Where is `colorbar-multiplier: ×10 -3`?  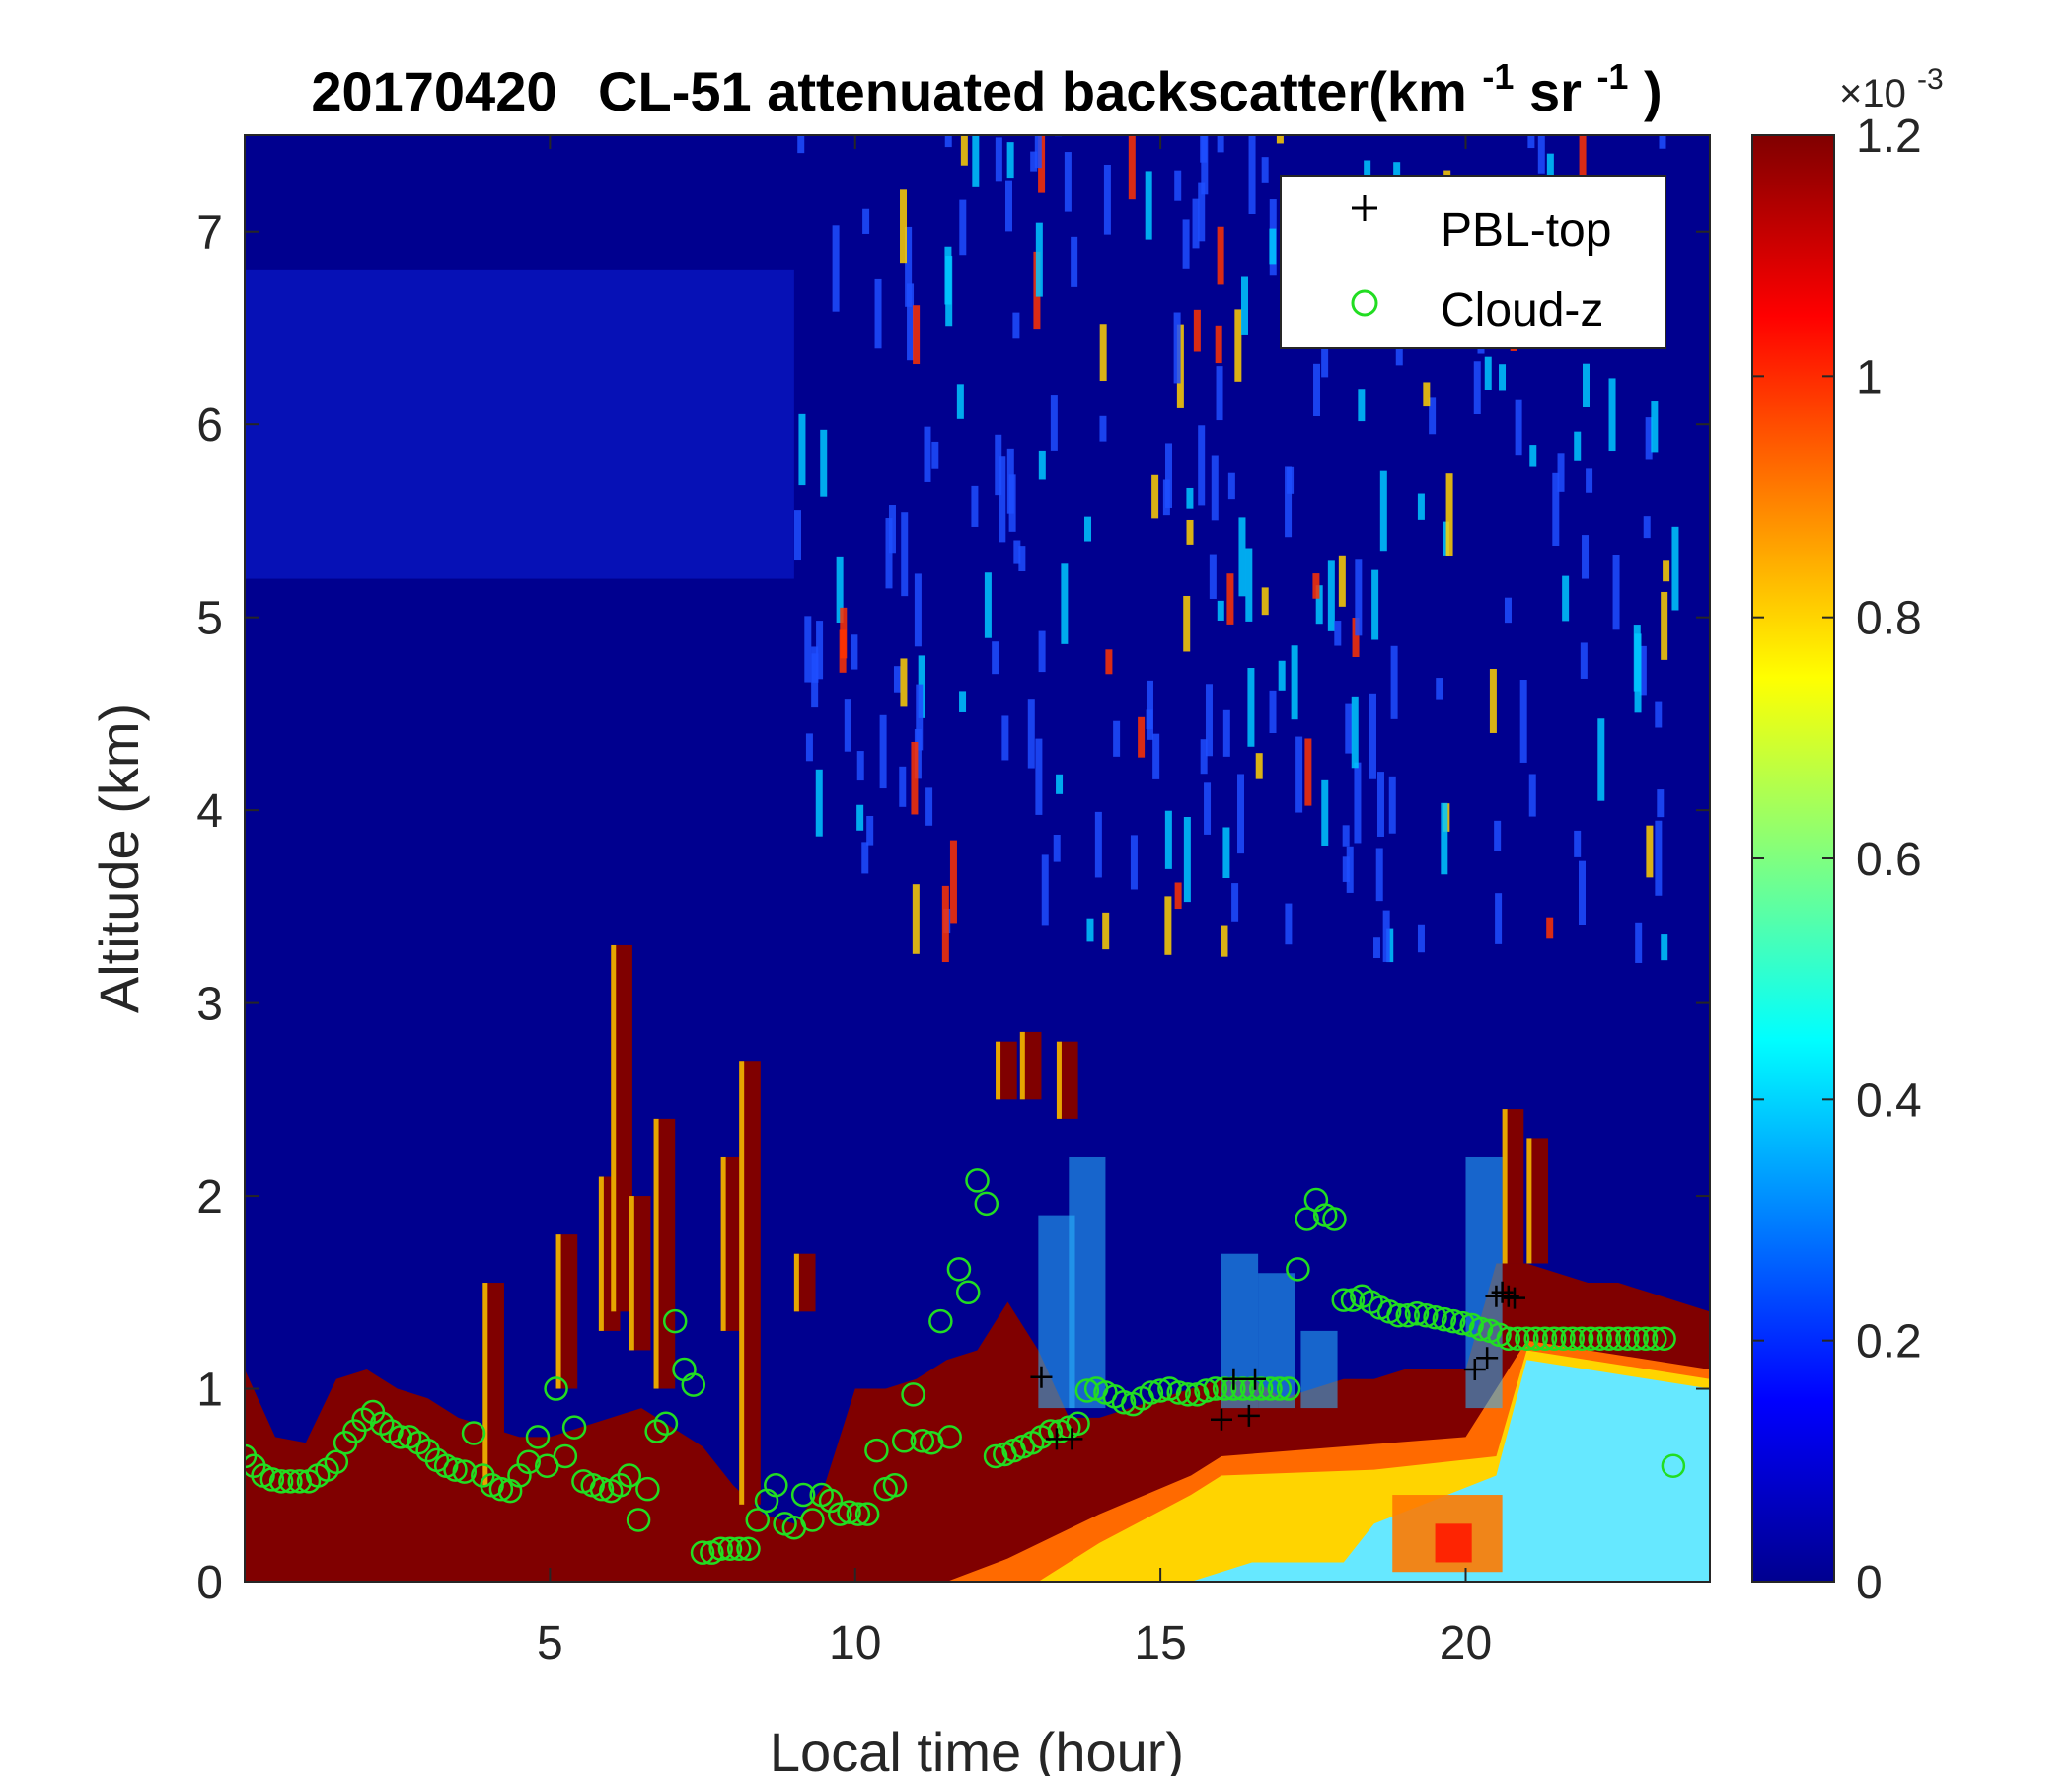
colorbar-multiplier: ×10 -3 is located at coordinates (1892, 89).